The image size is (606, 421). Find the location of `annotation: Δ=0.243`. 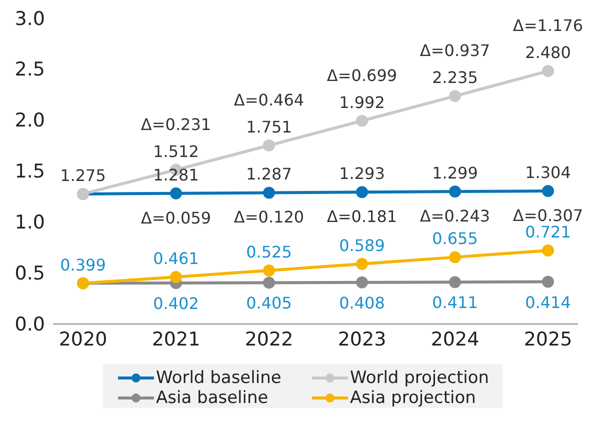

annotation: Δ=0.243 is located at coordinates (455, 216).